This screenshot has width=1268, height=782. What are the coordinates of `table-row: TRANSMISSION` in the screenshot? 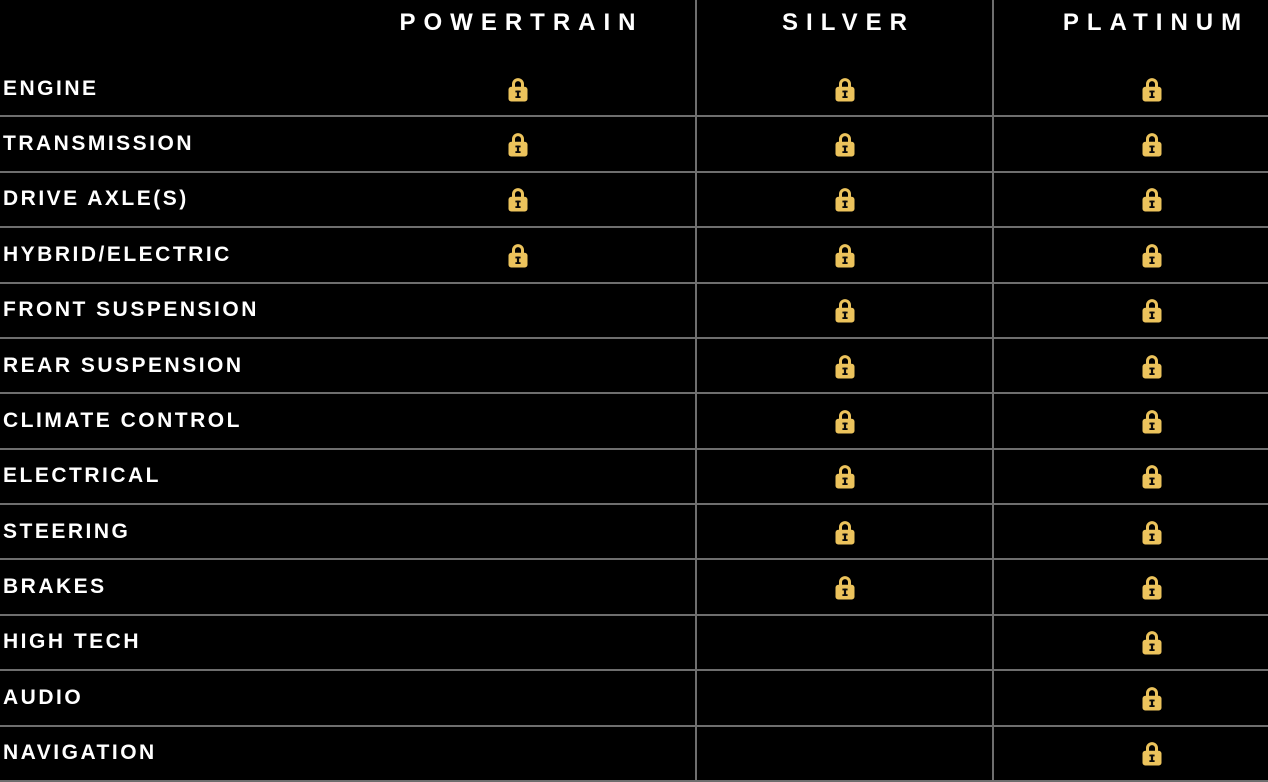 It's located at (634, 145).